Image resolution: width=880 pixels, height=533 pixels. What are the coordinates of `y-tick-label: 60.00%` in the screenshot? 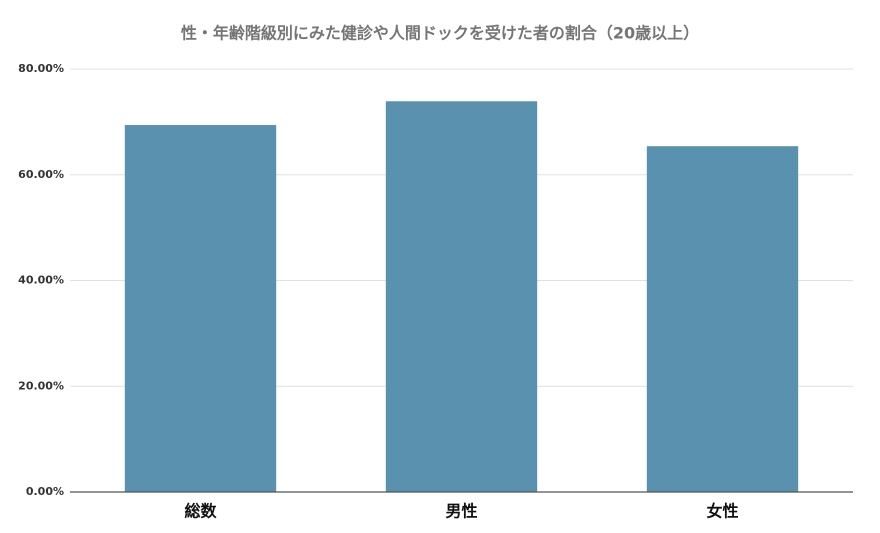 It's located at (41, 174).